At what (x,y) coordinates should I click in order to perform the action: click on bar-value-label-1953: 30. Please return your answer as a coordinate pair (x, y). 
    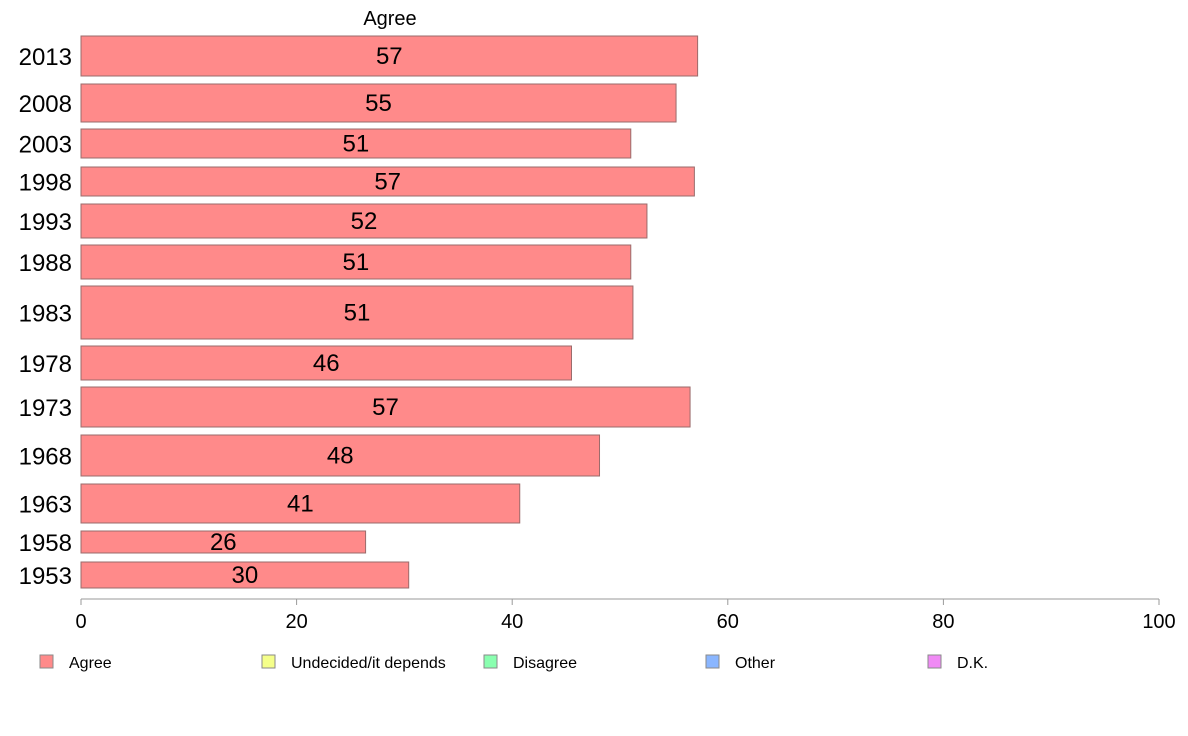
    Looking at the image, I should click on (245, 575).